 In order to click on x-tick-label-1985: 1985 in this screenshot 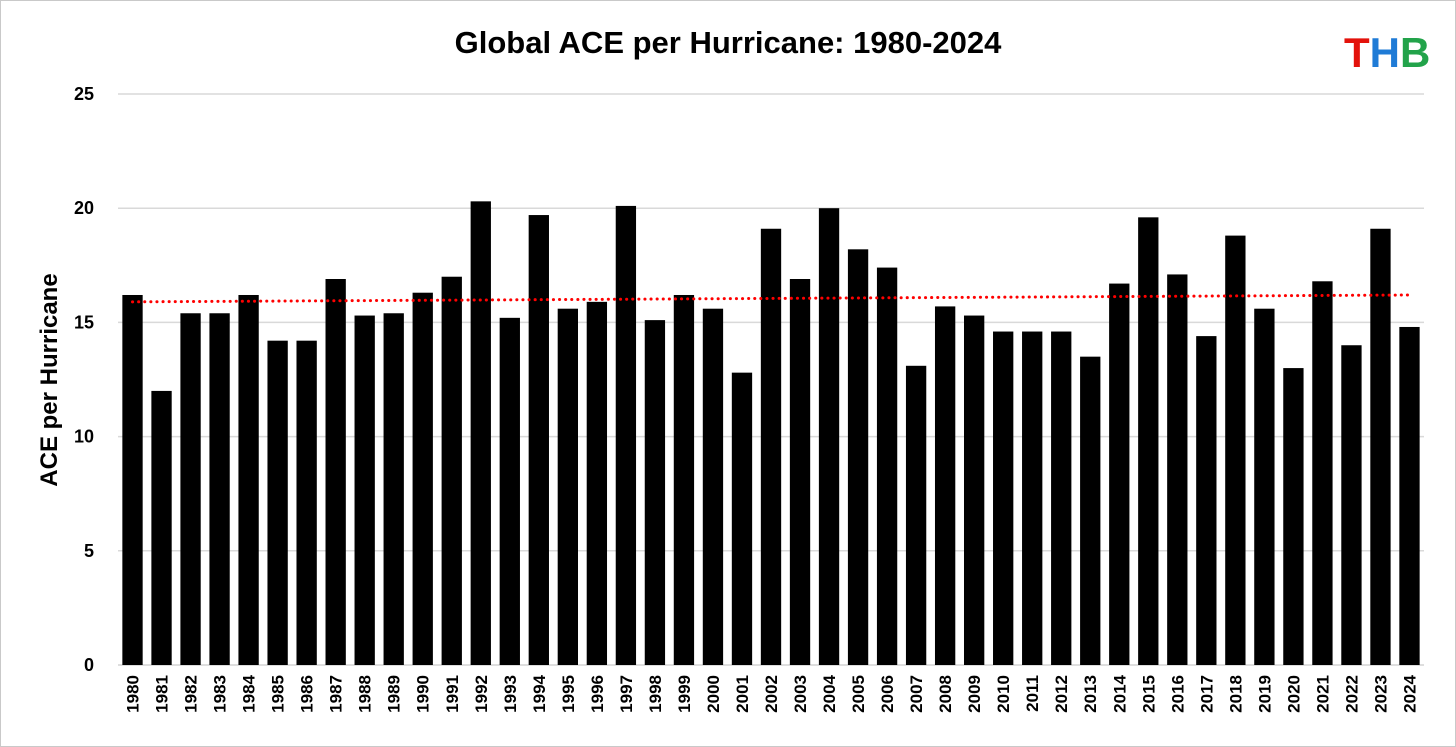, I will do `click(278, 694)`.